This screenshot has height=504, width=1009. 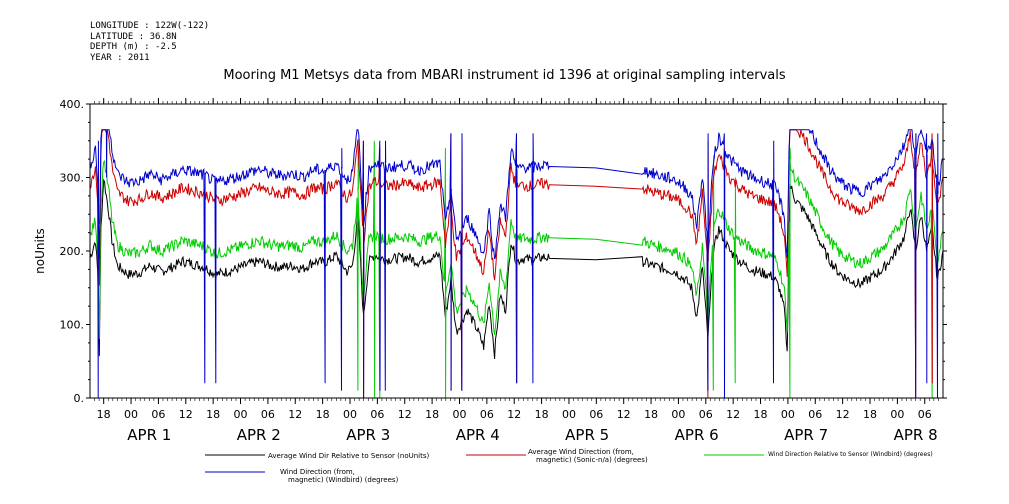 What do you see at coordinates (916, 435) in the screenshot?
I see `day-label: APR 8` at bounding box center [916, 435].